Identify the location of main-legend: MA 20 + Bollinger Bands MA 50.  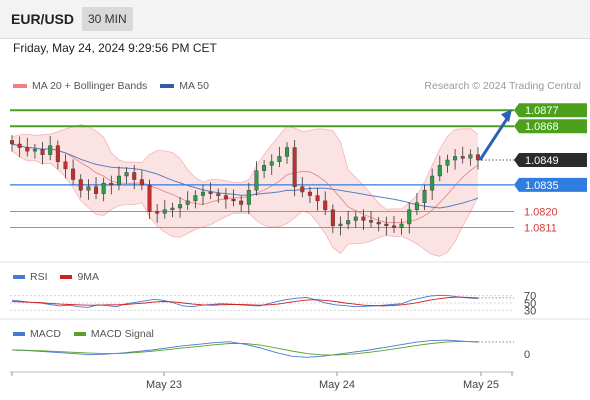
(116, 86).